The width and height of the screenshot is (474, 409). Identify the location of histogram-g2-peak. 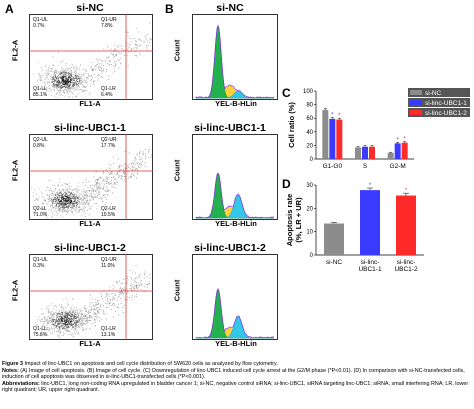
(235, 94).